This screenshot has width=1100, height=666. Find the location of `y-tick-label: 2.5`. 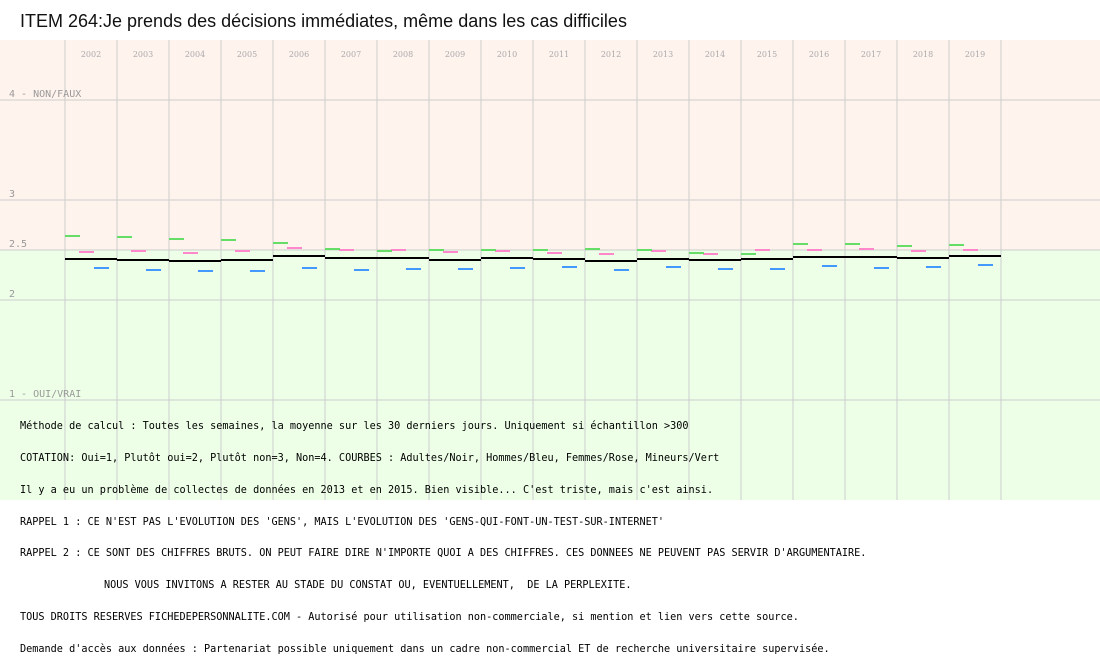

y-tick-label: 2.5 is located at coordinates (18, 244).